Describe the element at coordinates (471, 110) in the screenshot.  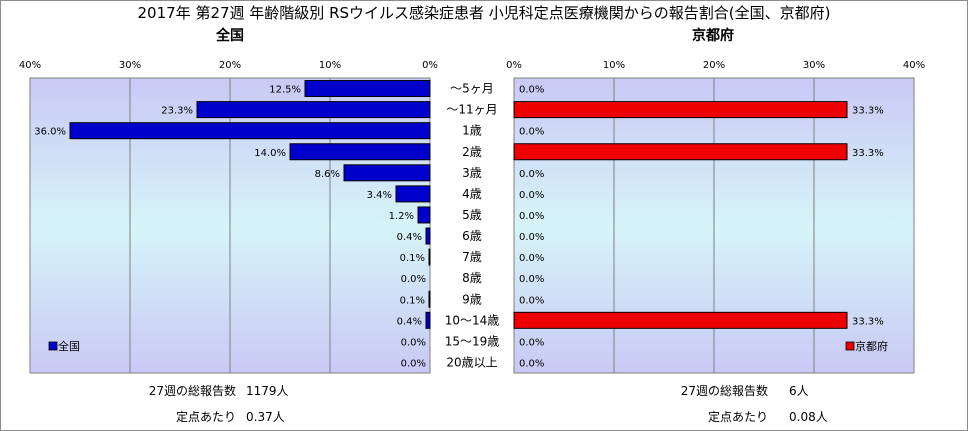
I see `category-label: ～11ヶ月` at that location.